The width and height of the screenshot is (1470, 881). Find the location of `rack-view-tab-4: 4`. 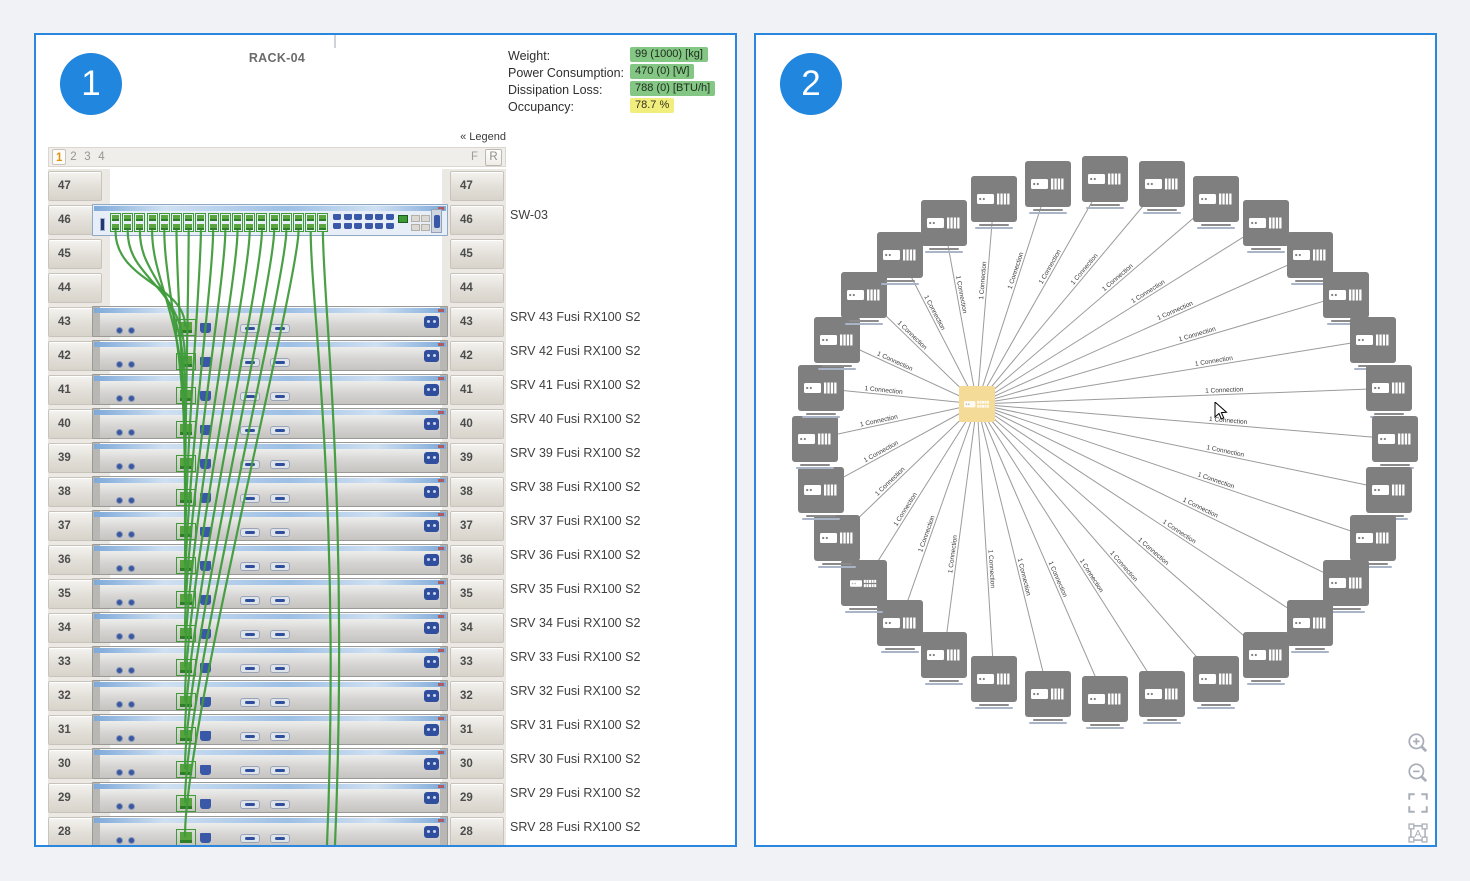

rack-view-tab-4: 4 is located at coordinates (101, 157).